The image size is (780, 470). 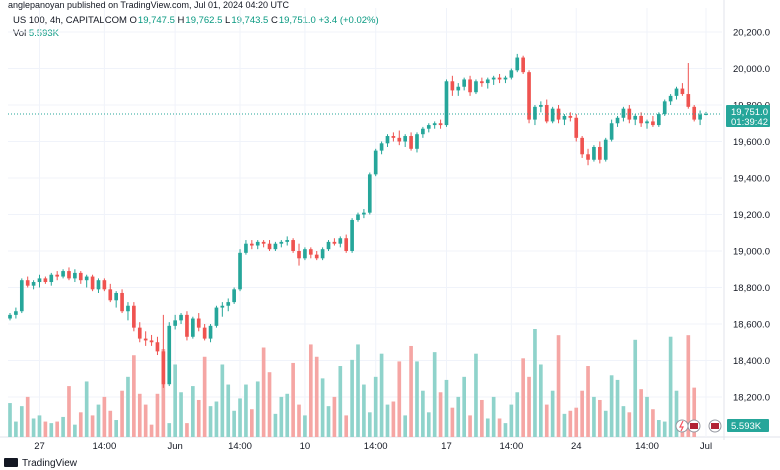 I want to click on time-tick: 24, so click(x=576, y=446).